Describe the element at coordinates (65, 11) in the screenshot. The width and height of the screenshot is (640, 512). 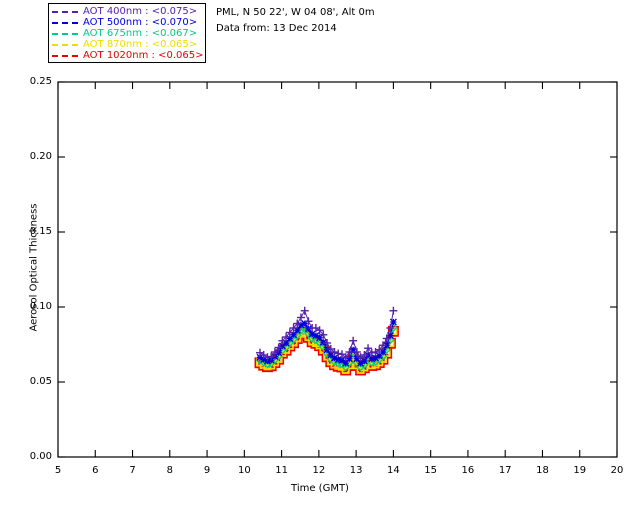
I see `legend-swatch-400nm` at that location.